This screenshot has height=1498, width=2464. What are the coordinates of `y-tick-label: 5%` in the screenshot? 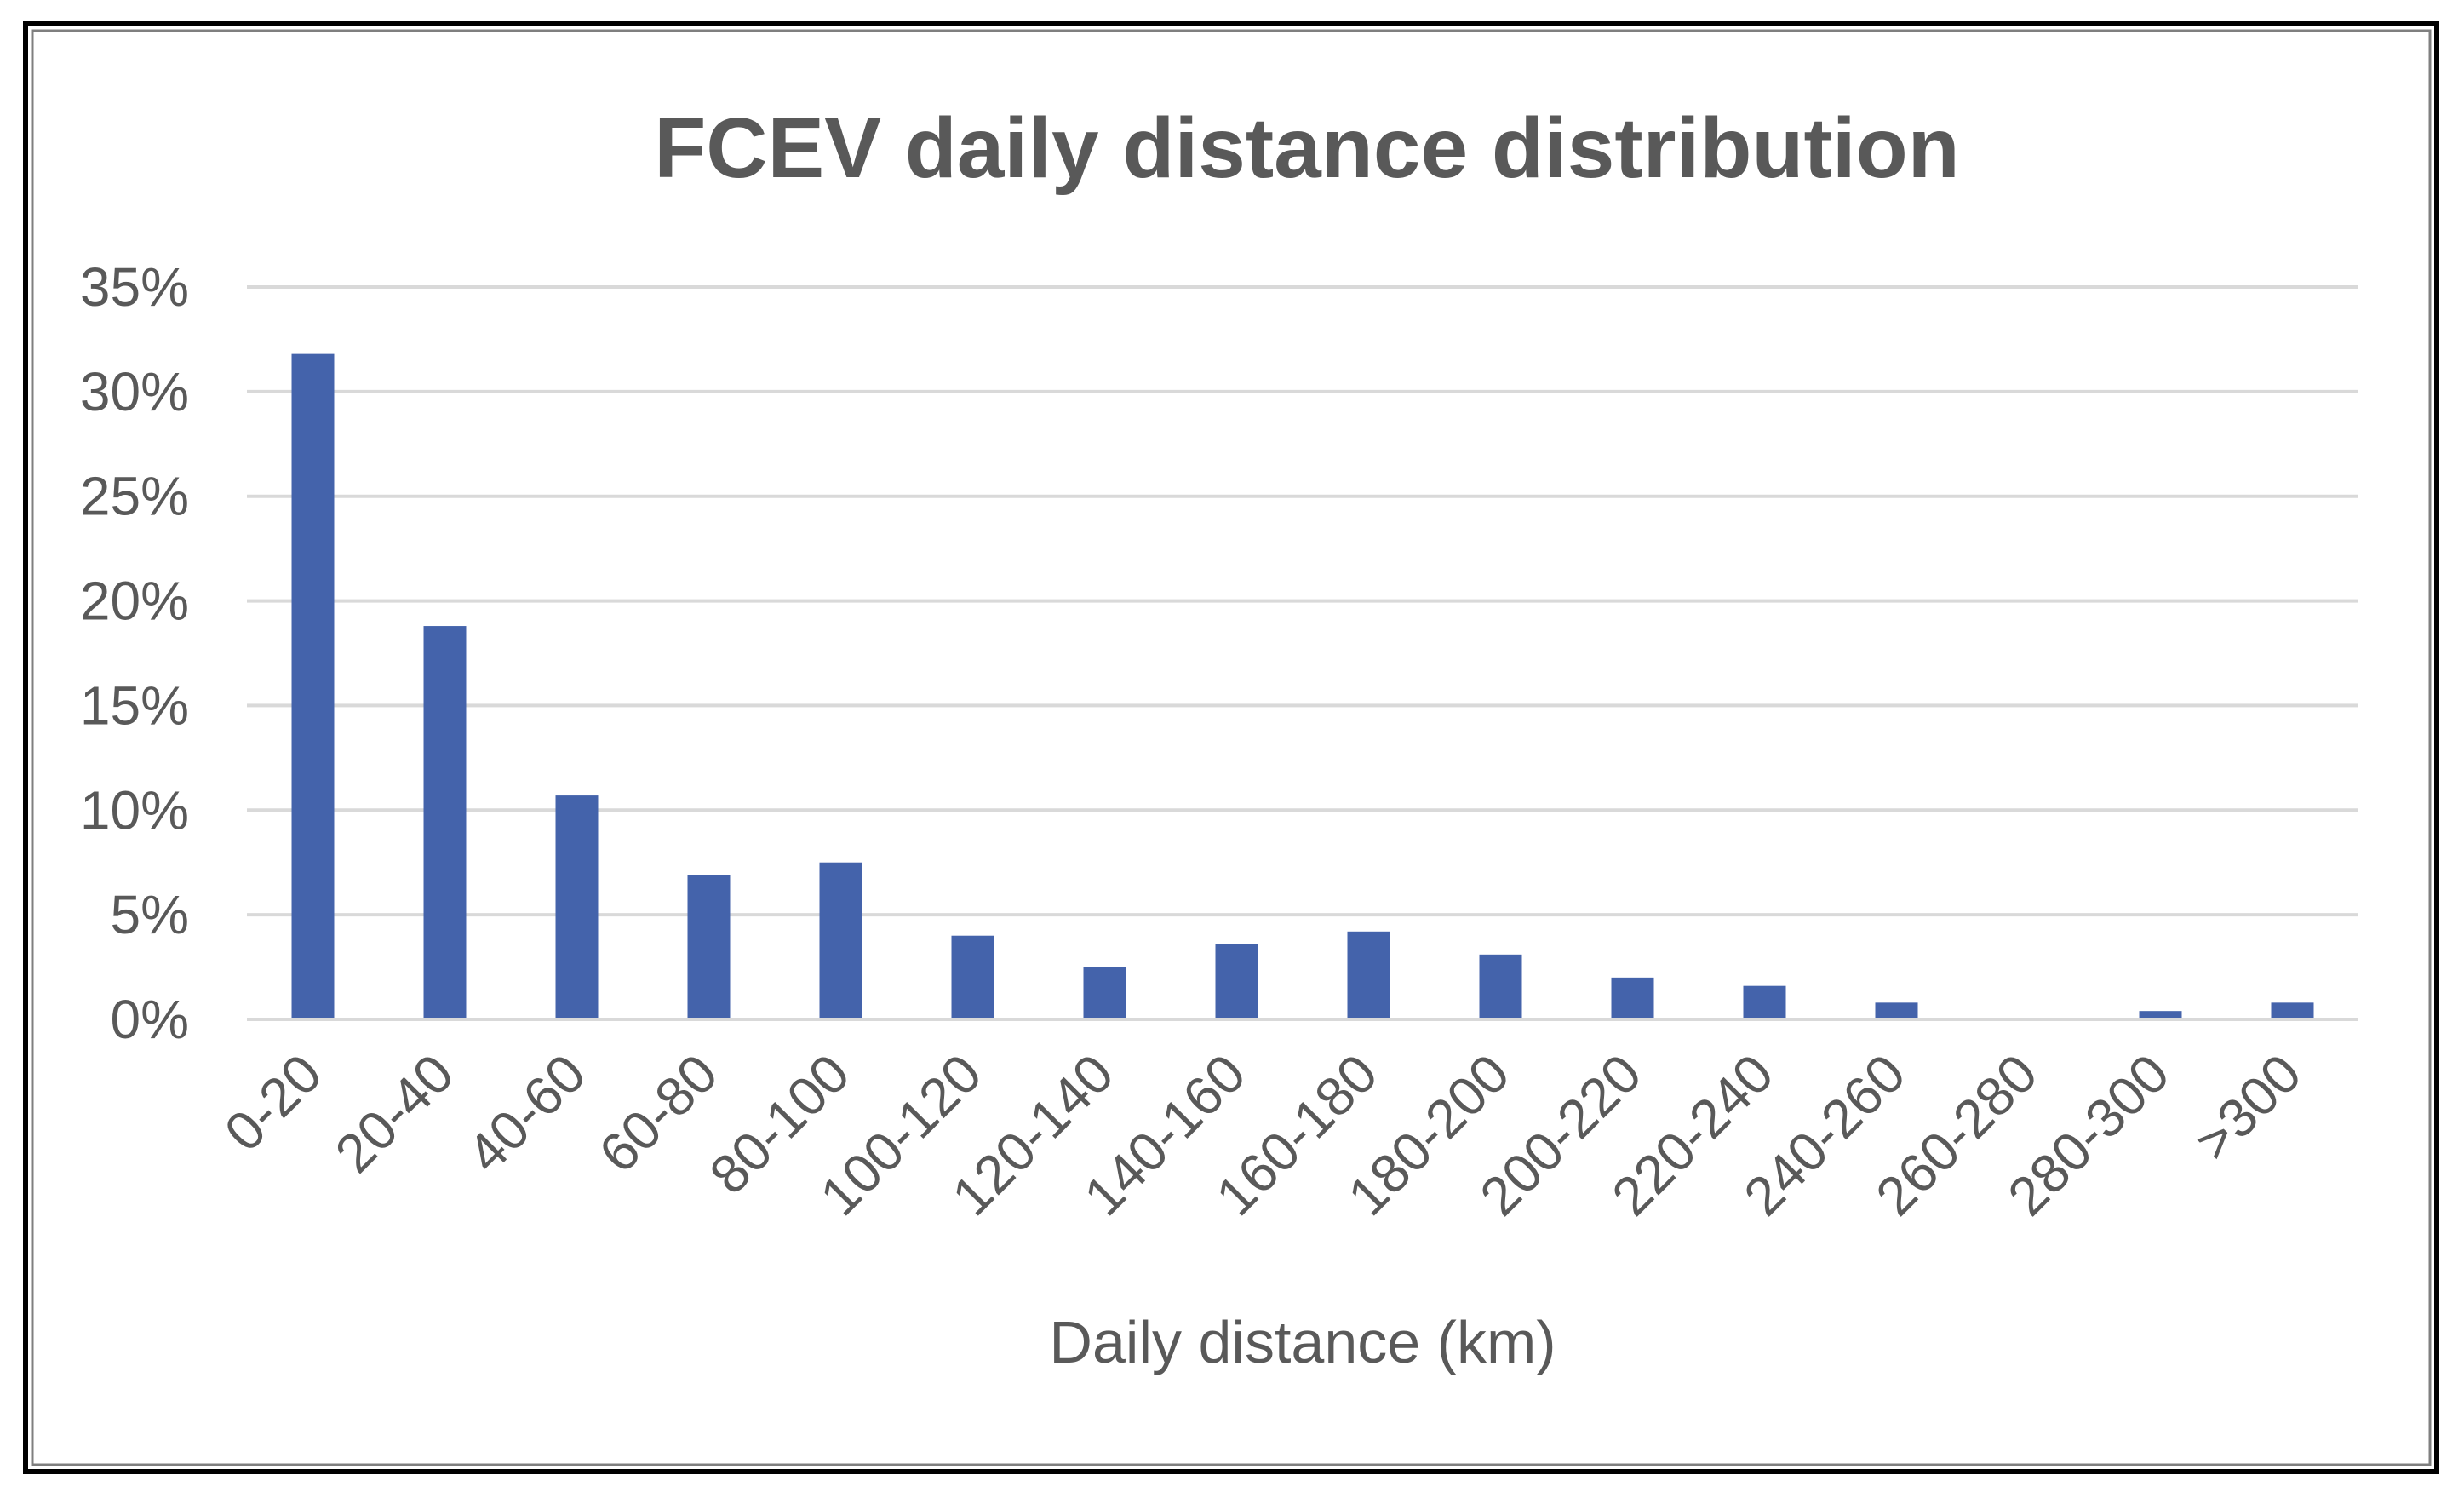 It's located at (150, 914).